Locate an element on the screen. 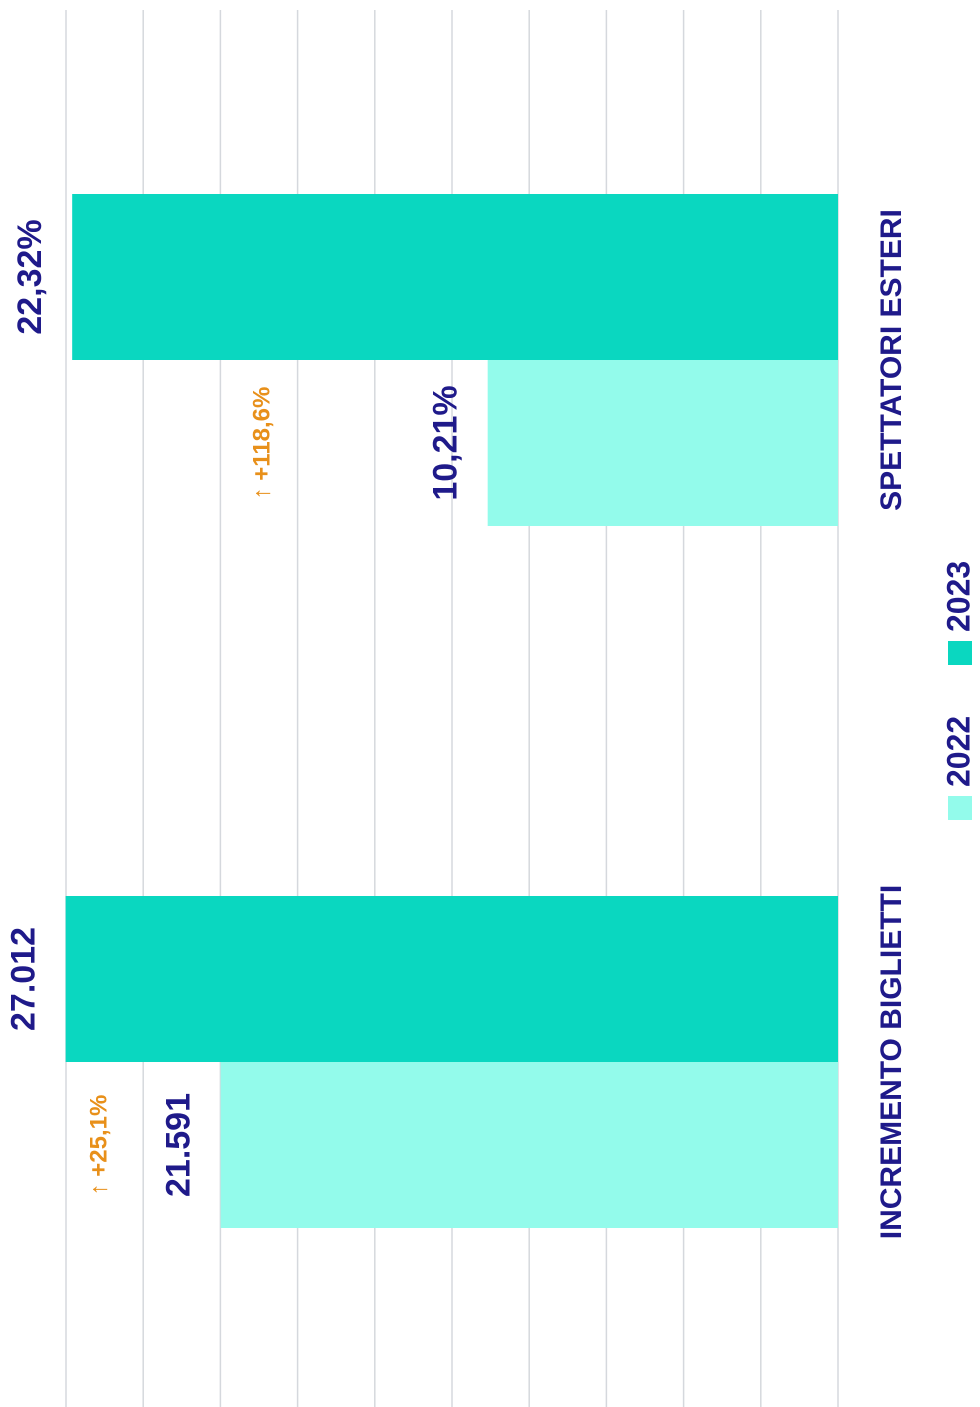  annotation: ↑ +118,6% is located at coordinates (261, 443).